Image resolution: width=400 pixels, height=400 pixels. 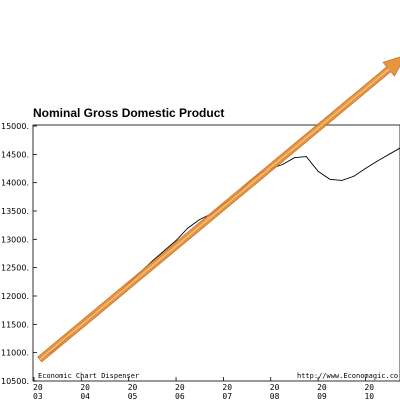 What do you see at coordinates (15, 353) in the screenshot?
I see `y-tick-label: 11000.` at bounding box center [15, 353].